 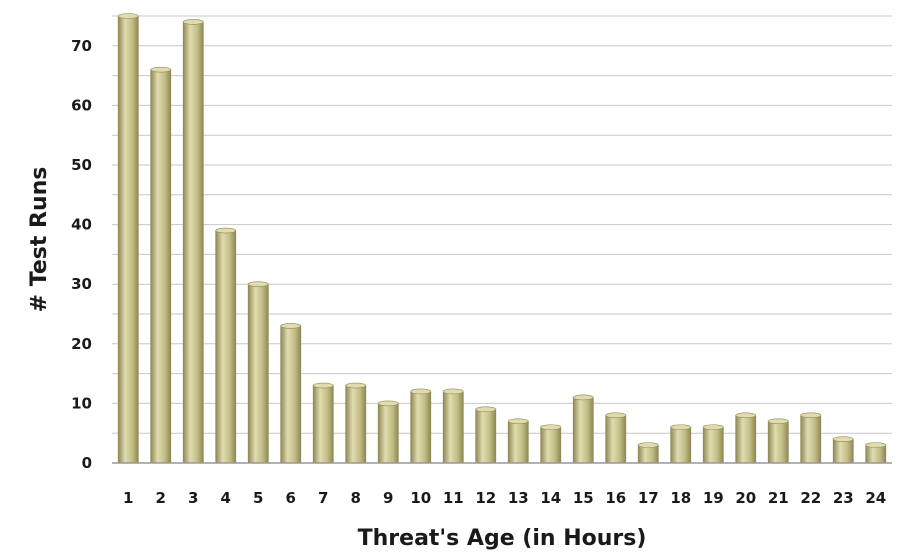 I want to click on y-tick-label: 60, so click(x=81, y=105).